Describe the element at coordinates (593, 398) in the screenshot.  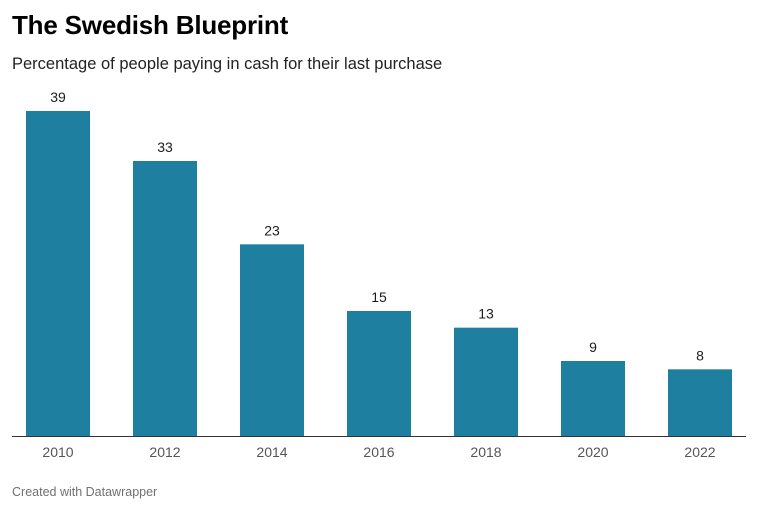
I see `bar-2020` at that location.